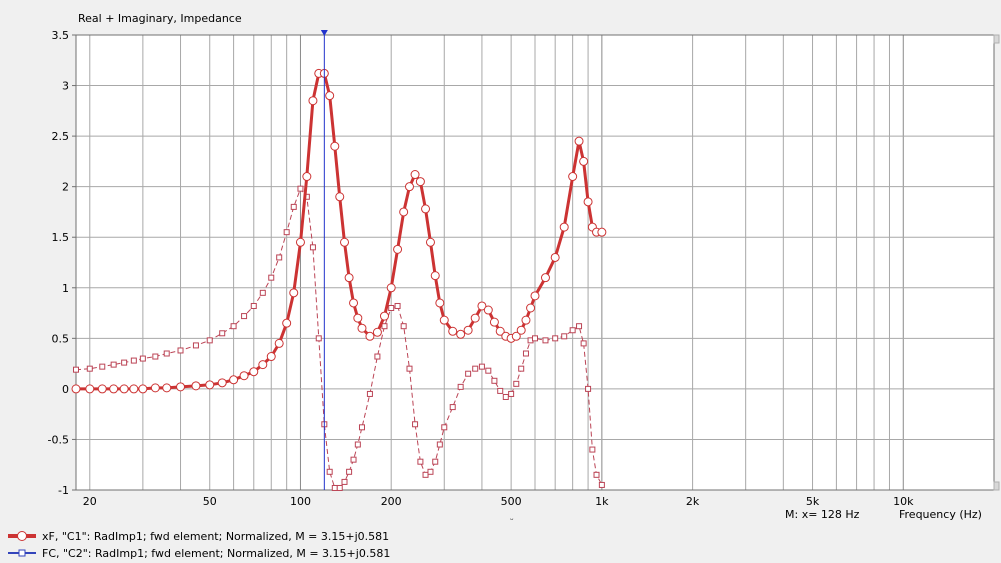 Image resolution: width=1001 pixels, height=563 pixels. Describe the element at coordinates (61, 338) in the screenshot. I see `y-tick-label: 0.5` at that location.